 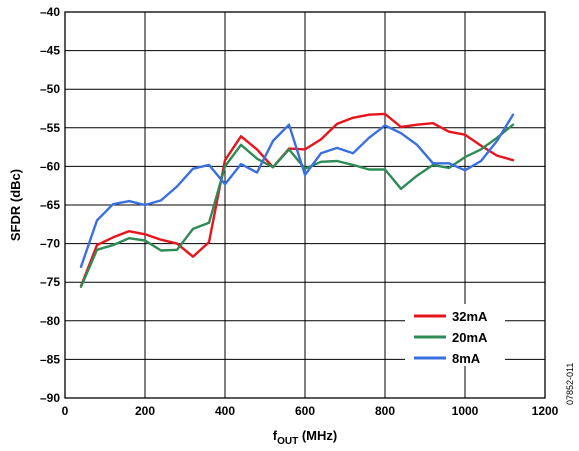 I want to click on x-axis-title: fOUT (MHz), so click(x=305, y=437).